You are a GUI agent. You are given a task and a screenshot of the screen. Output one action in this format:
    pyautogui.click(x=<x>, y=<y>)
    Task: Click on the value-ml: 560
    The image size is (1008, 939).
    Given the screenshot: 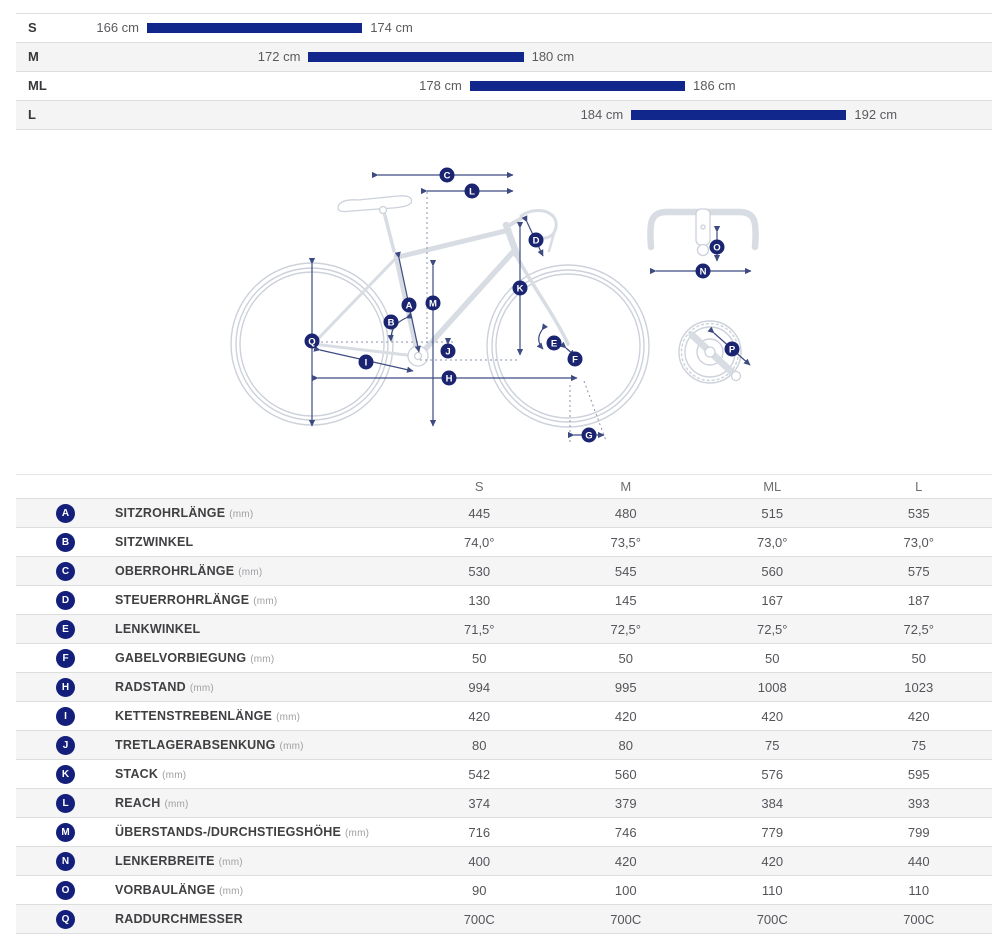 What is the action you would take?
    pyautogui.click(x=772, y=571)
    